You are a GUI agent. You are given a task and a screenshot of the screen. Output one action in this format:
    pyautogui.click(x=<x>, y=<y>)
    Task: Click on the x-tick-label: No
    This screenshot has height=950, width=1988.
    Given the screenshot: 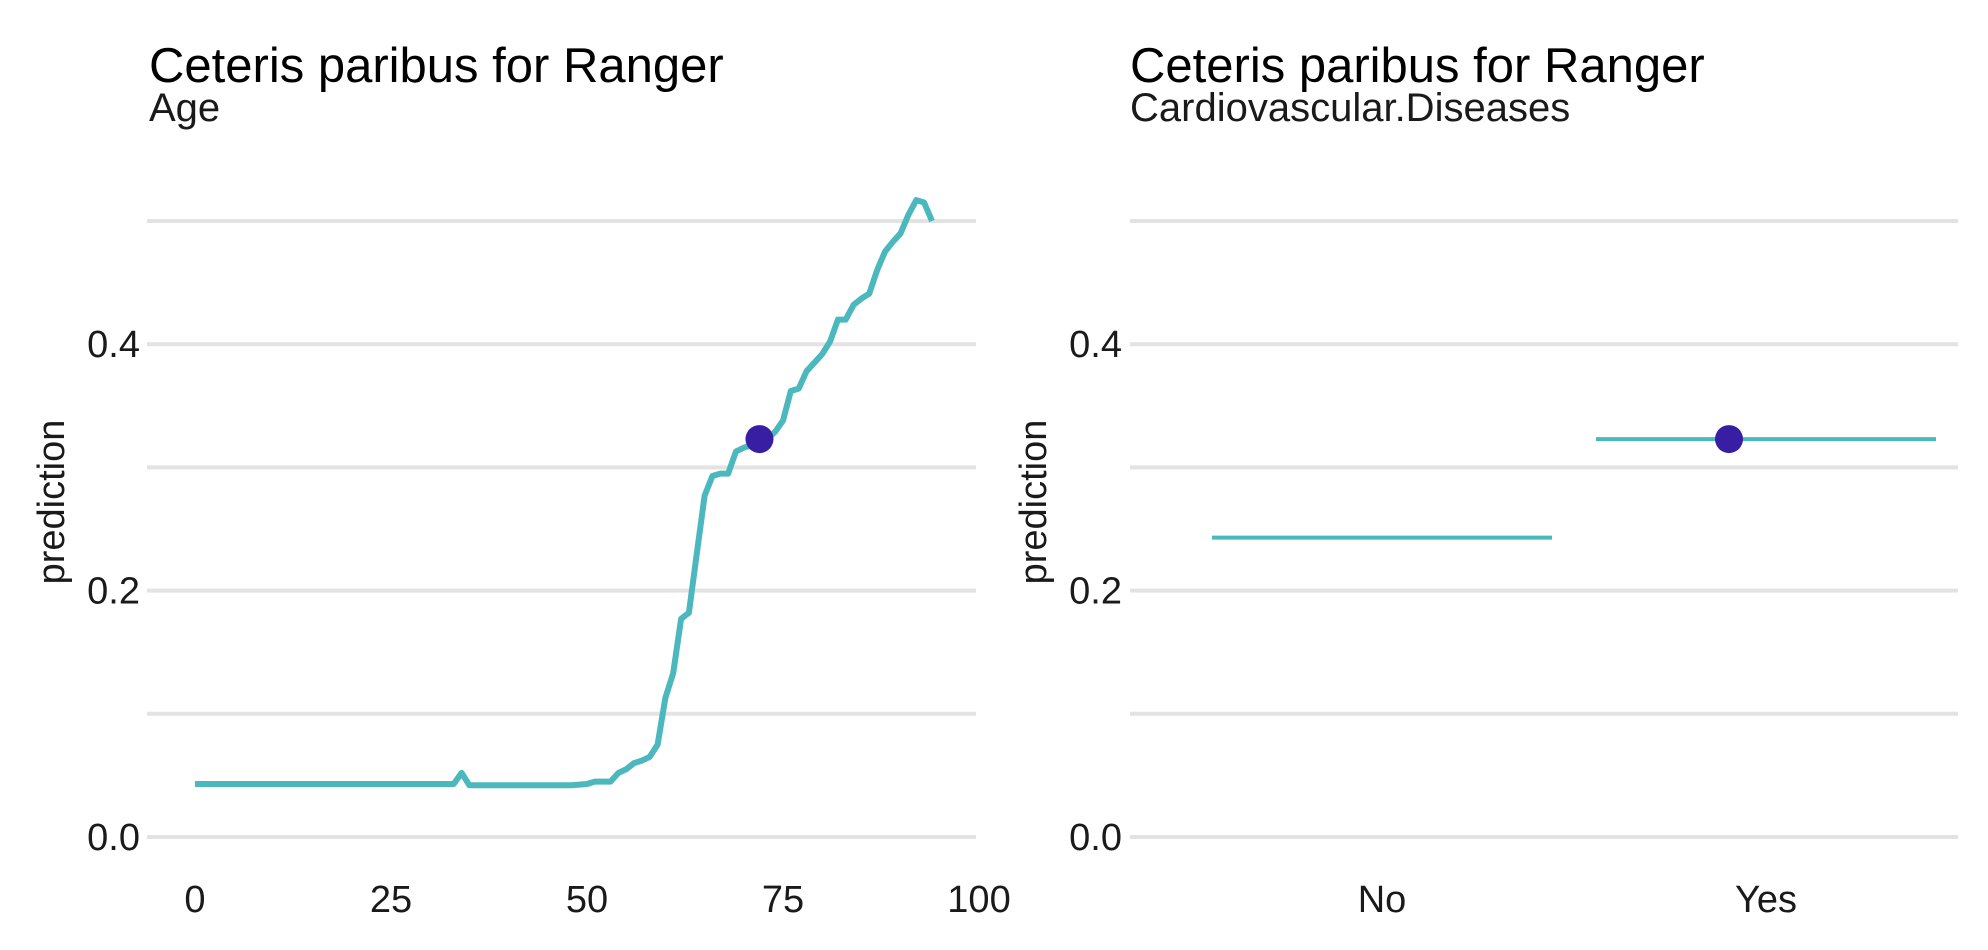 What is the action you would take?
    pyautogui.click(x=1382, y=900)
    